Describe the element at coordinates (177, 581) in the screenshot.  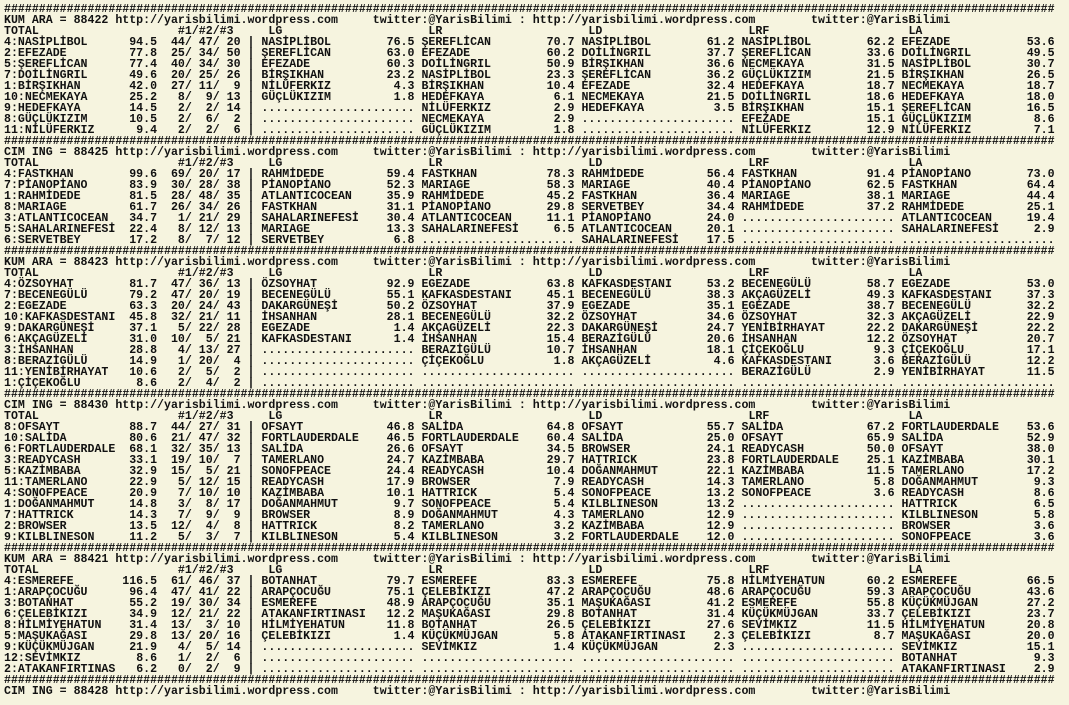
I see `place-count-1: 61` at that location.